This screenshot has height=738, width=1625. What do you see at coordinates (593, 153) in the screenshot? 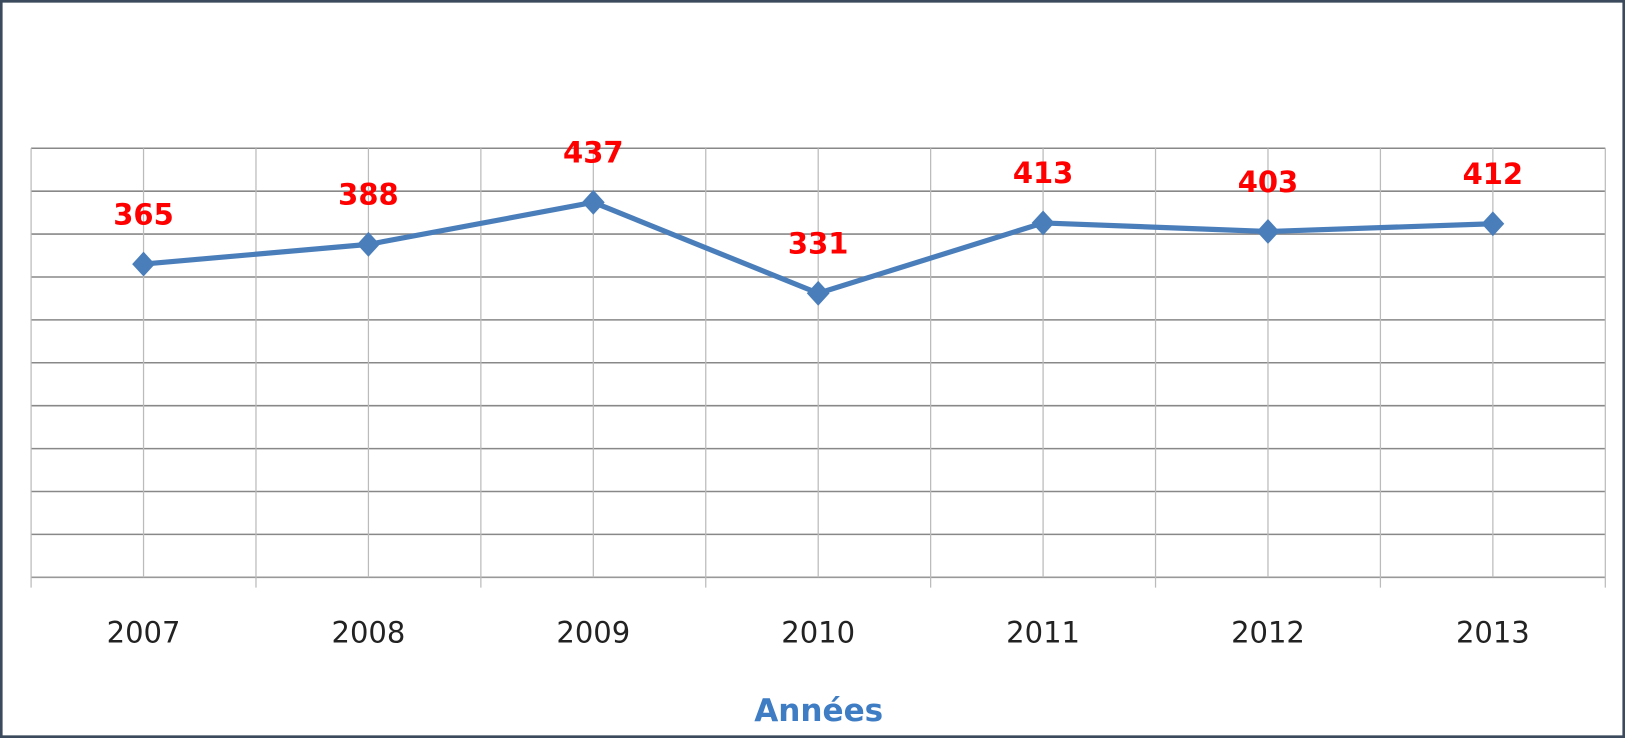
I see `data-label: 437` at bounding box center [593, 153].